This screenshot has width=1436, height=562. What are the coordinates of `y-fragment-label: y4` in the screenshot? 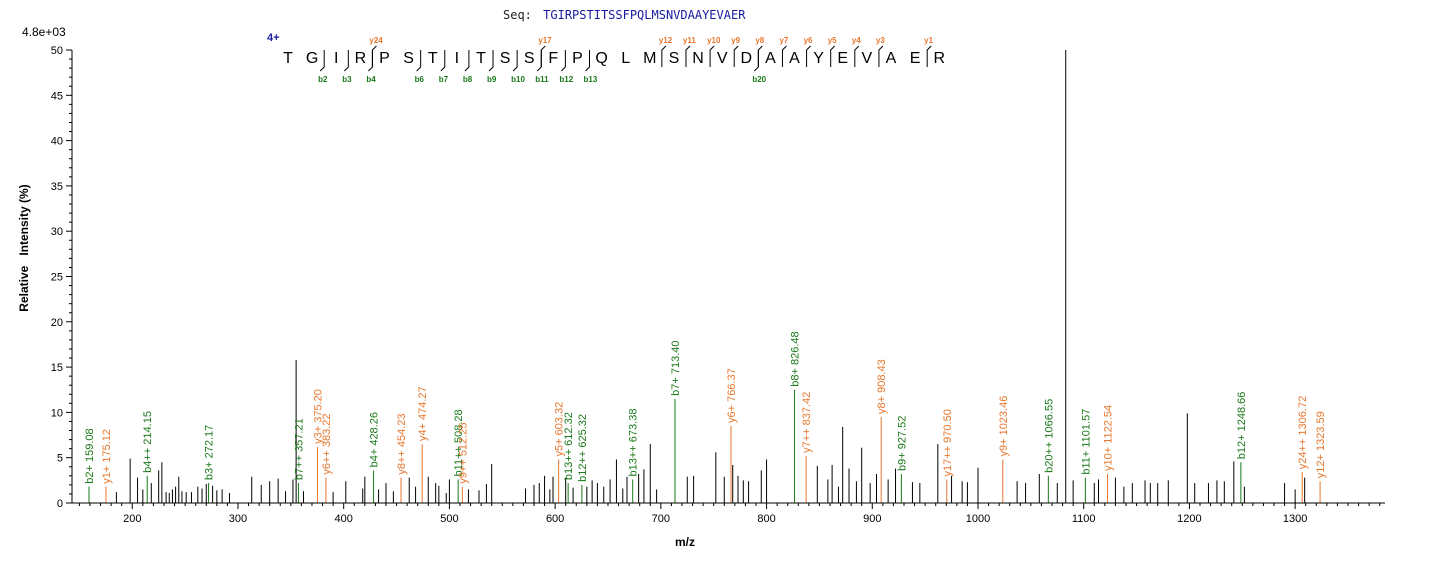 It's located at (856, 40).